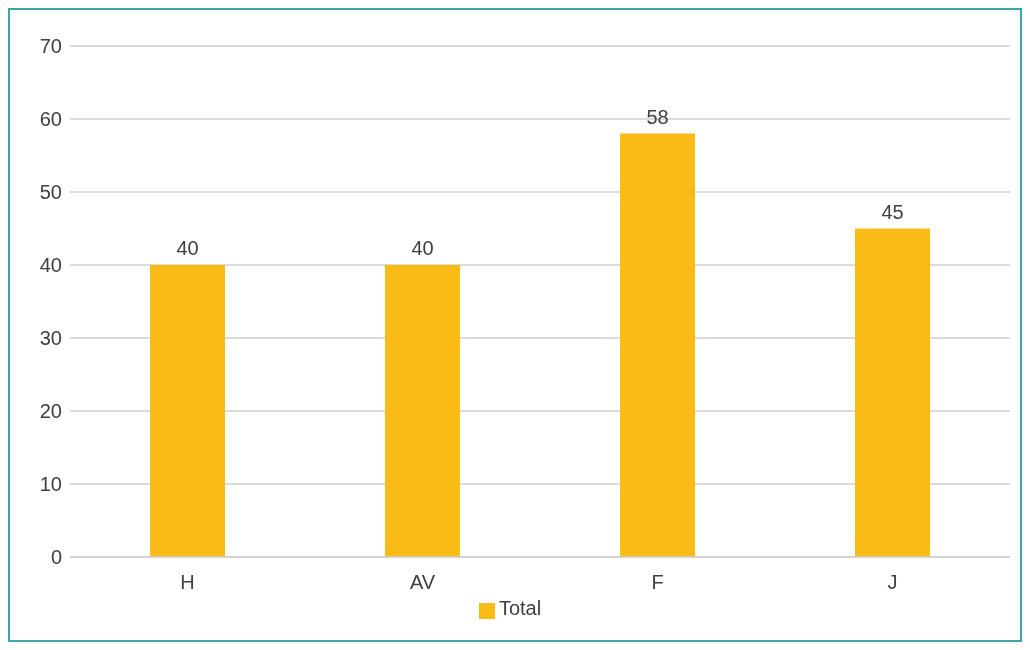 This screenshot has width=1030, height=650. I want to click on y-tick-label: 20, so click(50, 411).